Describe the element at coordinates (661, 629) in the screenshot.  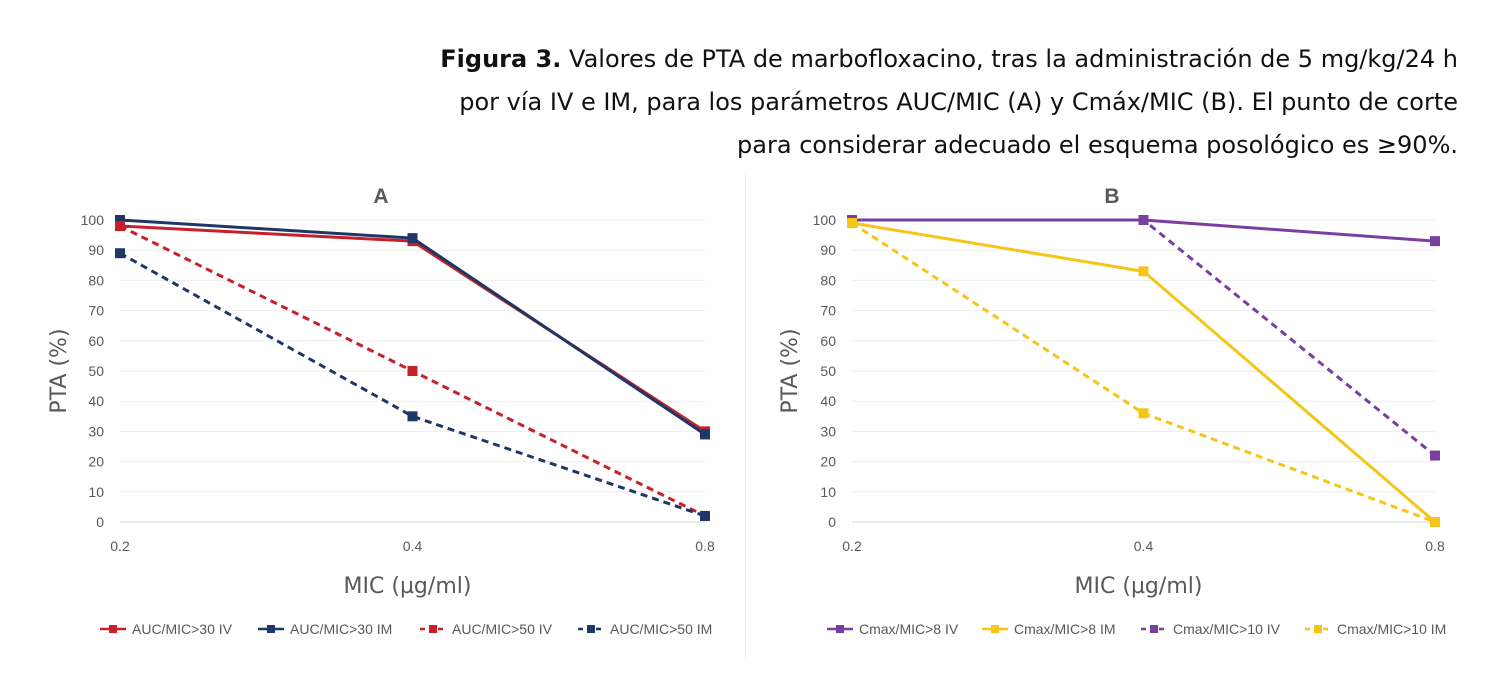
I see `legend-label: AUC/MIC>50 IM` at that location.